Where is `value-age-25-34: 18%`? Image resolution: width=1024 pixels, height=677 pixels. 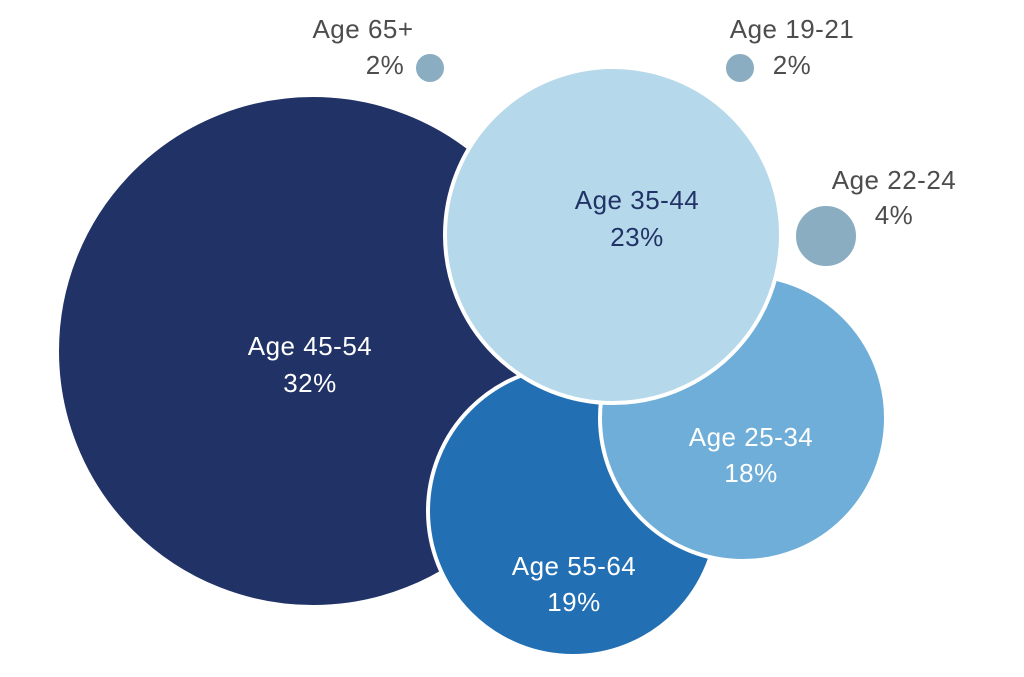
value-age-25-34: 18% is located at coordinates (751, 473).